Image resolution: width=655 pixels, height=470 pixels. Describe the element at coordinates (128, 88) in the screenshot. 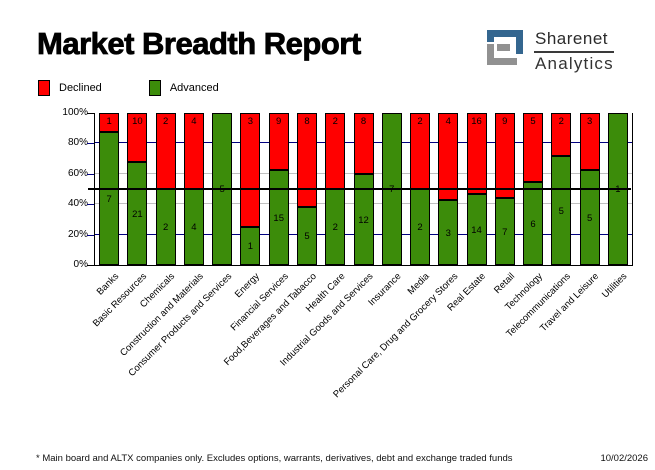

I see `chart-legend: Declined Advanced` at that location.